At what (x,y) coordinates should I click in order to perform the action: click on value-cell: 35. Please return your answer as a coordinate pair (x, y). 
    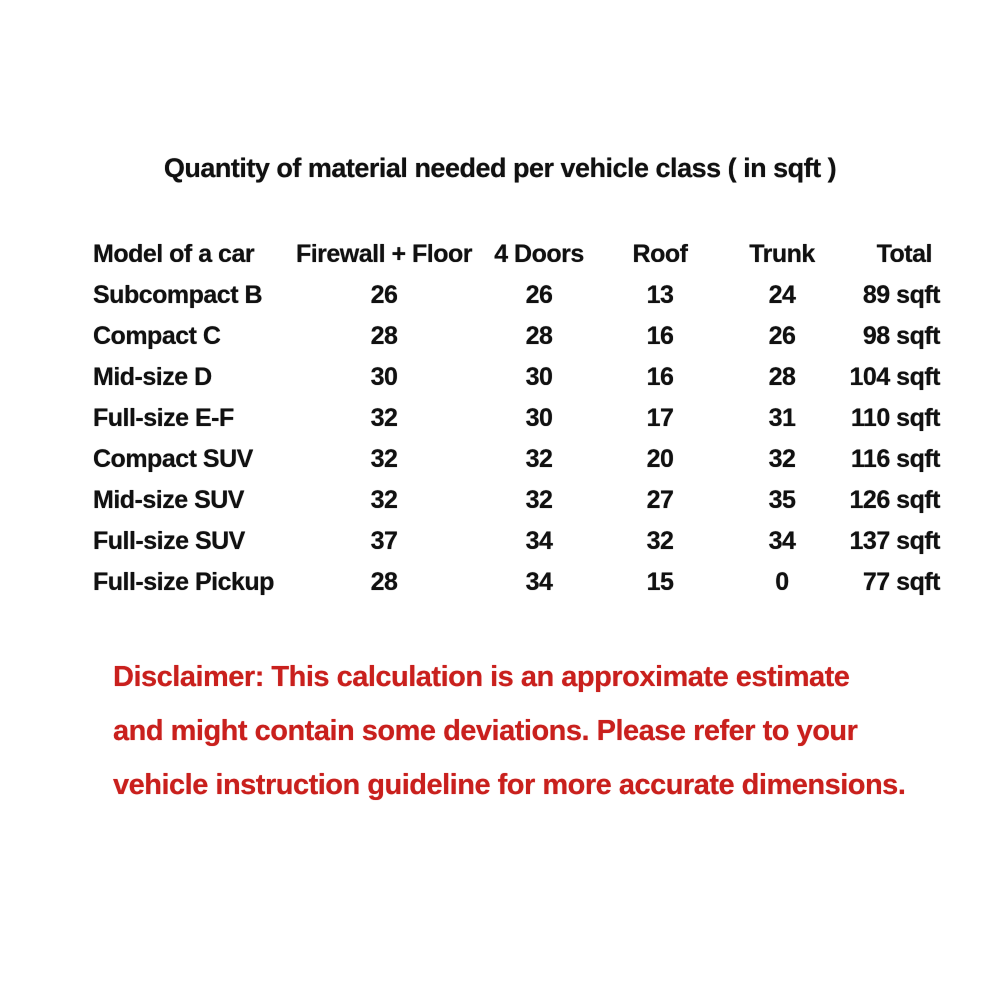
    Looking at the image, I should click on (782, 500).